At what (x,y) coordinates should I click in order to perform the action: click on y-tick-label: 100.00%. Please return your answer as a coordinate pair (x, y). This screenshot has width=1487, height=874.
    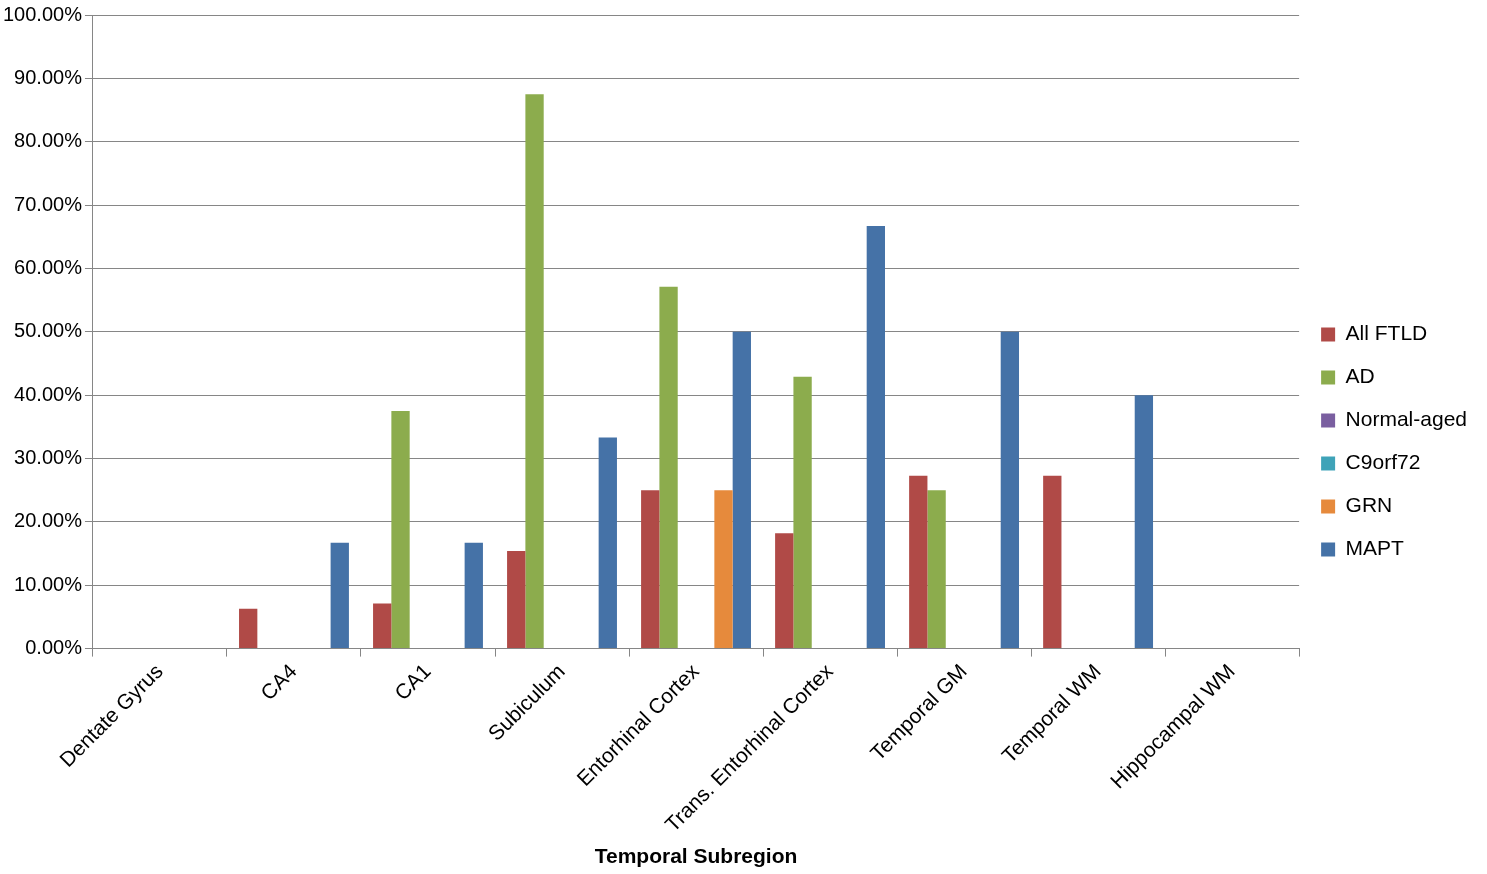
    Looking at the image, I should click on (42, 13).